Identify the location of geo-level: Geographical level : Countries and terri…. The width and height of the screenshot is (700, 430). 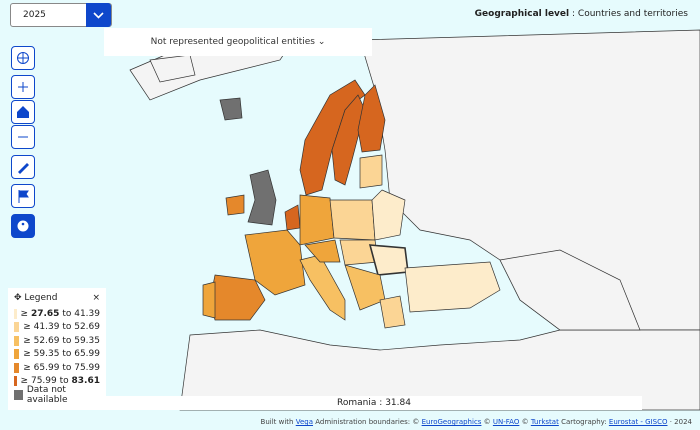
(581, 14).